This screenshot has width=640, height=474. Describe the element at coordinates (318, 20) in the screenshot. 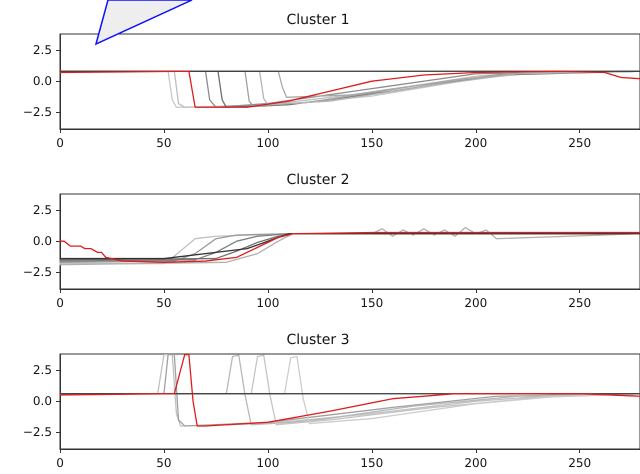

I see `chart-title: Cluster 1` at that location.